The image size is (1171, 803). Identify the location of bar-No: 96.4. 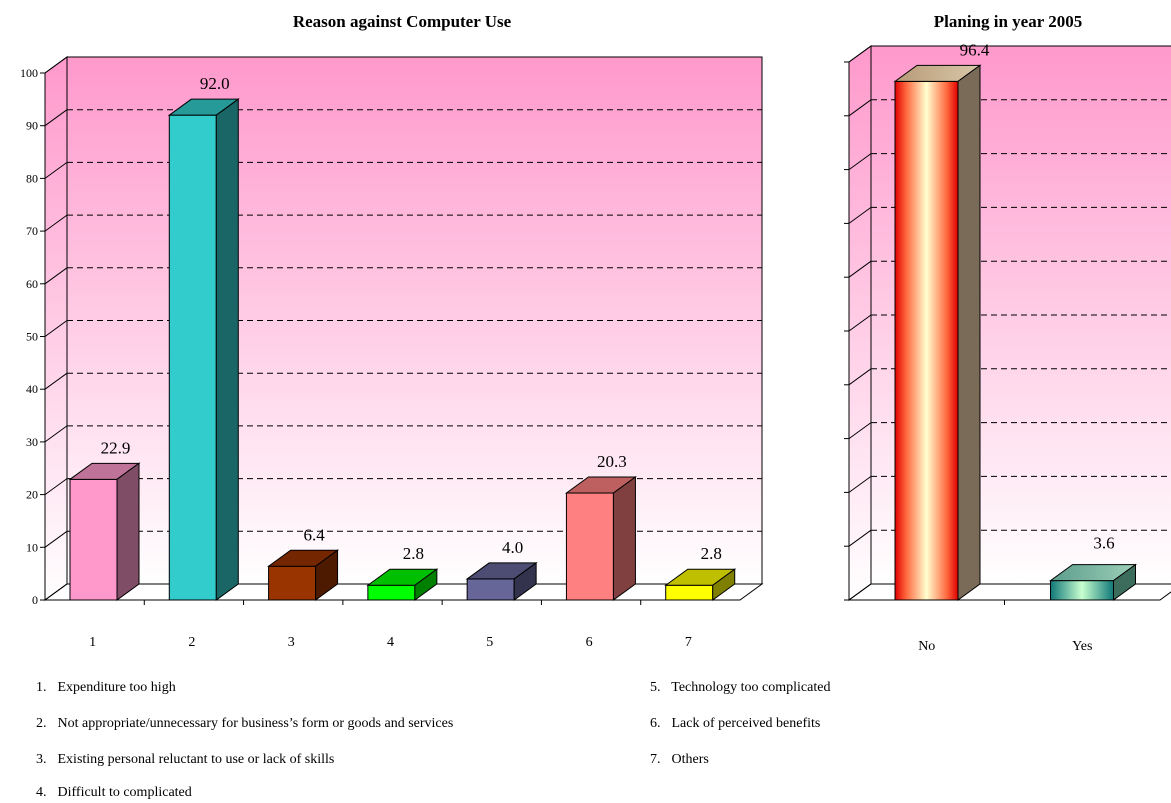
(941, 320).